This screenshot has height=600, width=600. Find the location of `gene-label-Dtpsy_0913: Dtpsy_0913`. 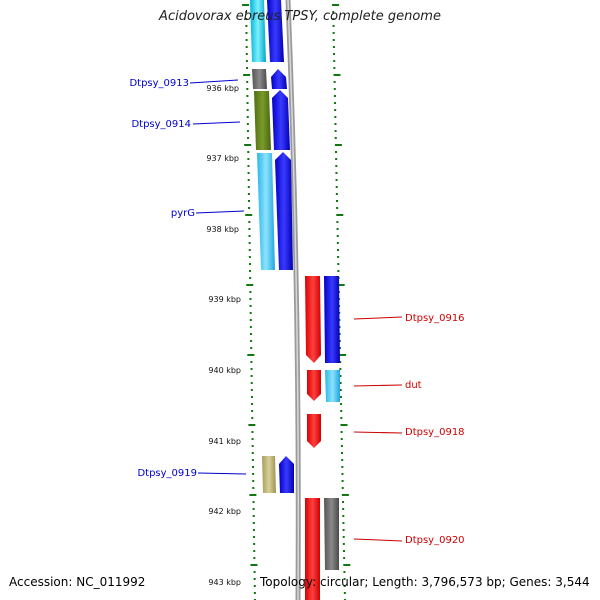

gene-label-Dtpsy_0913: Dtpsy_0913 is located at coordinates (159, 83).